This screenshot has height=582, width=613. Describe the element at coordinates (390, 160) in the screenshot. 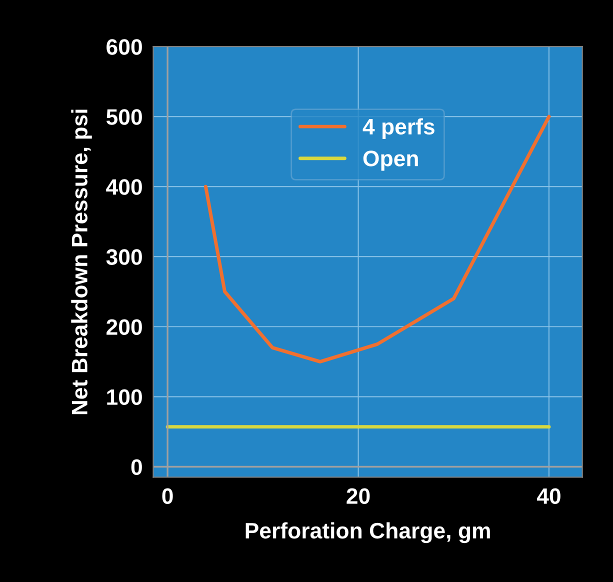

I see `legend-label: Open` at that location.